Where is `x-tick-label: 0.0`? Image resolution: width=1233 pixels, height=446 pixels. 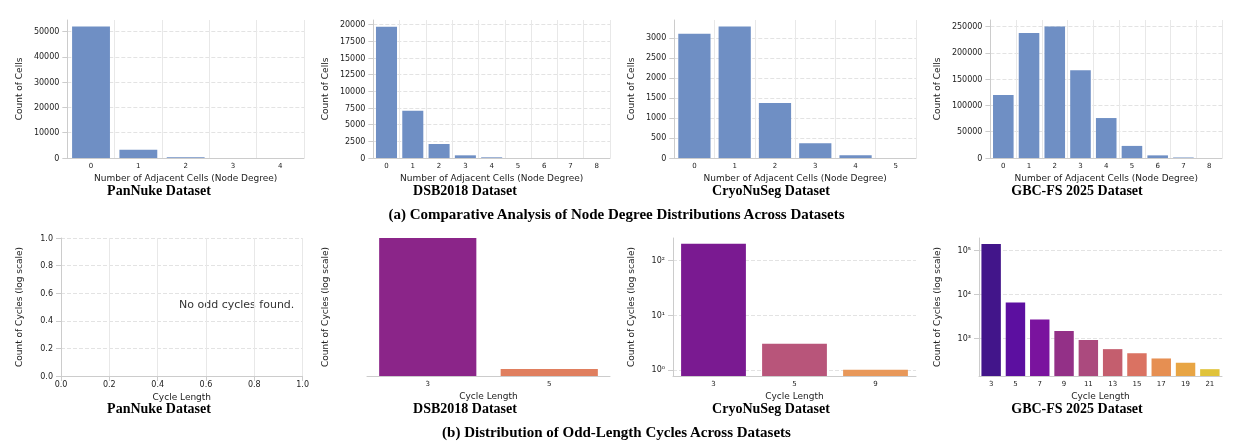
x-tick-label: 0.0 is located at coordinates (61, 384).